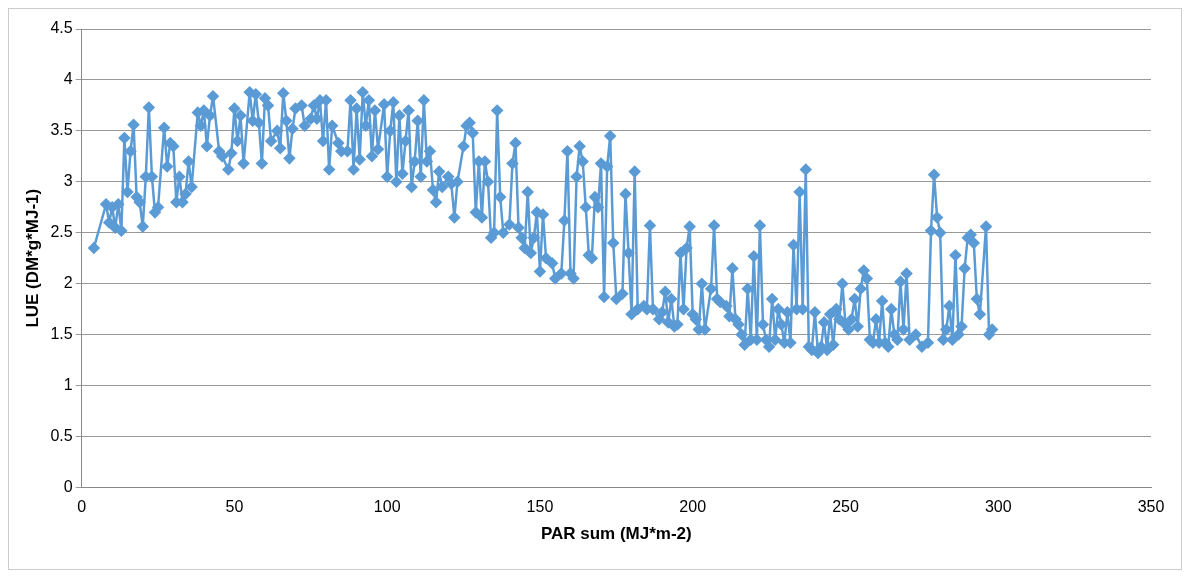  Describe the element at coordinates (61, 28) in the screenshot. I see `y-tick-label: 4.5` at that location.